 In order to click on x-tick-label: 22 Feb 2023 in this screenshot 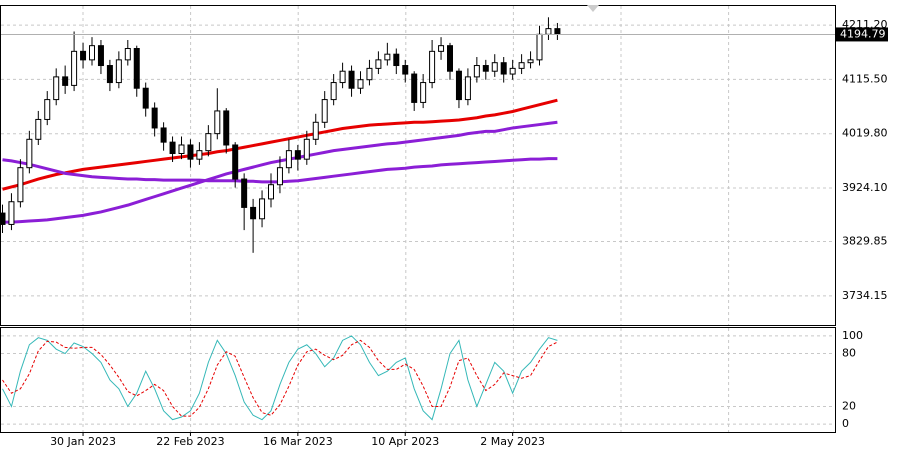, I will do `click(190, 441)`.